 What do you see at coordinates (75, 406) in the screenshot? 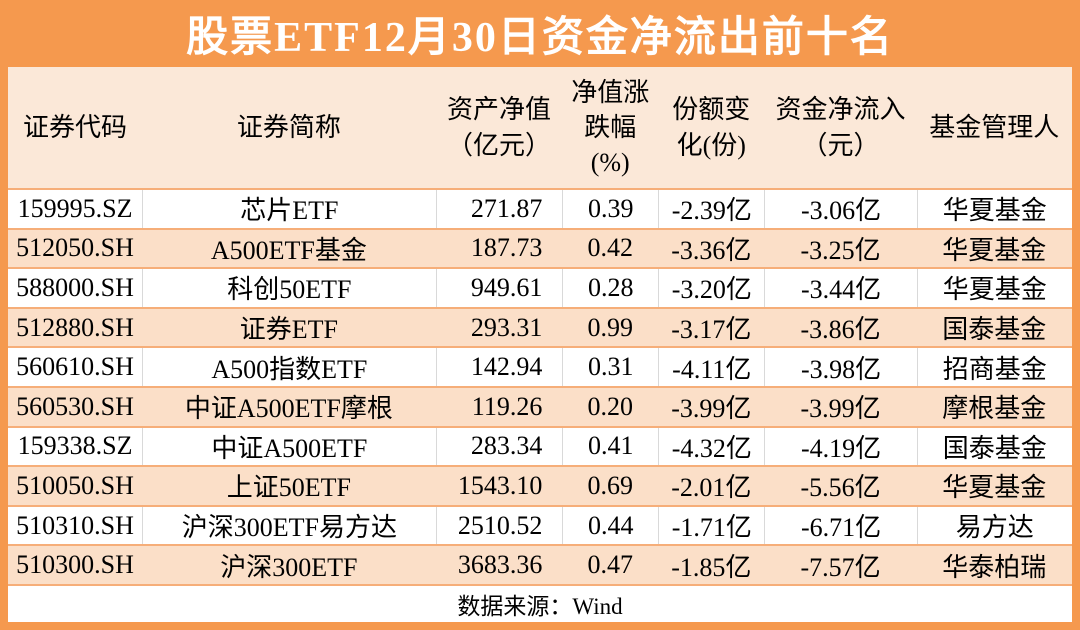
I see `cell-code: 560530.SH` at bounding box center [75, 406].